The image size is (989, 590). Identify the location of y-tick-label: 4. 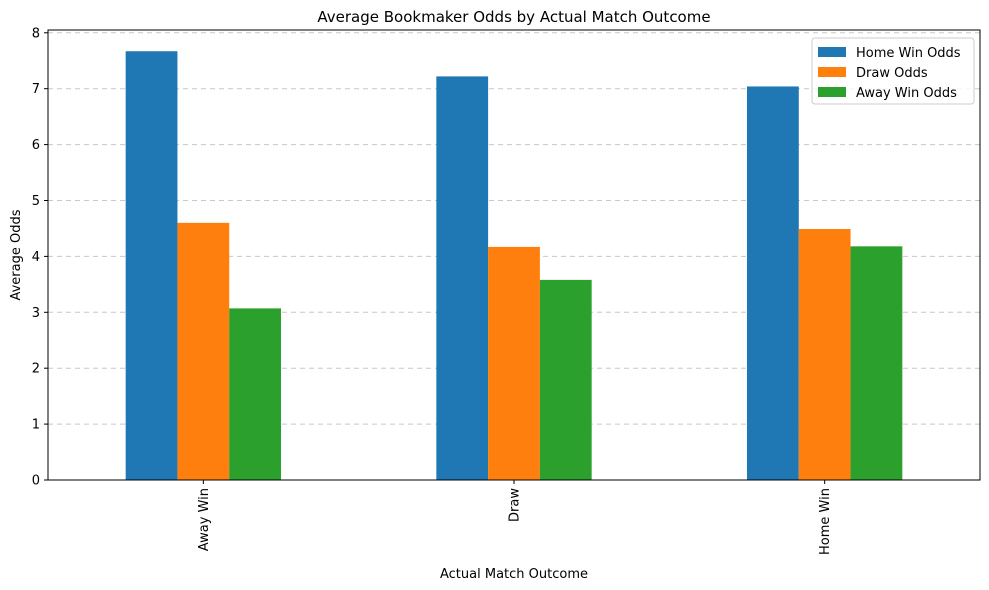
(36, 257).